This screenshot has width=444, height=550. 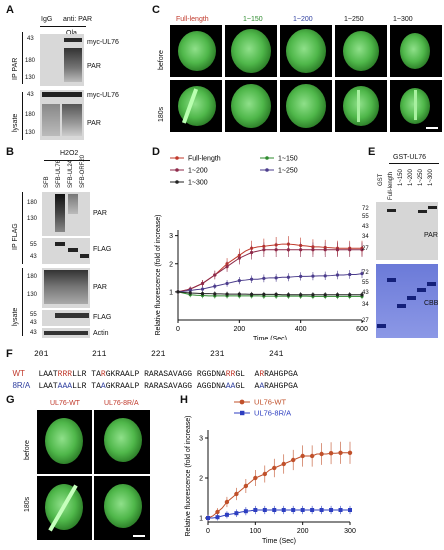 I want to click on marker-a-4: 43, so click(x=30, y=95).